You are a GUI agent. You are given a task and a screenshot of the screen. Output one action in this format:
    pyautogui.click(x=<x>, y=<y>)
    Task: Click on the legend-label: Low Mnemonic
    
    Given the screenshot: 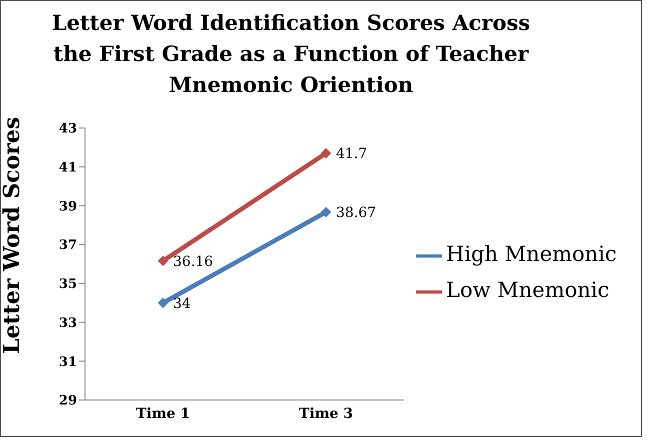 What is the action you would take?
    pyautogui.click(x=528, y=290)
    